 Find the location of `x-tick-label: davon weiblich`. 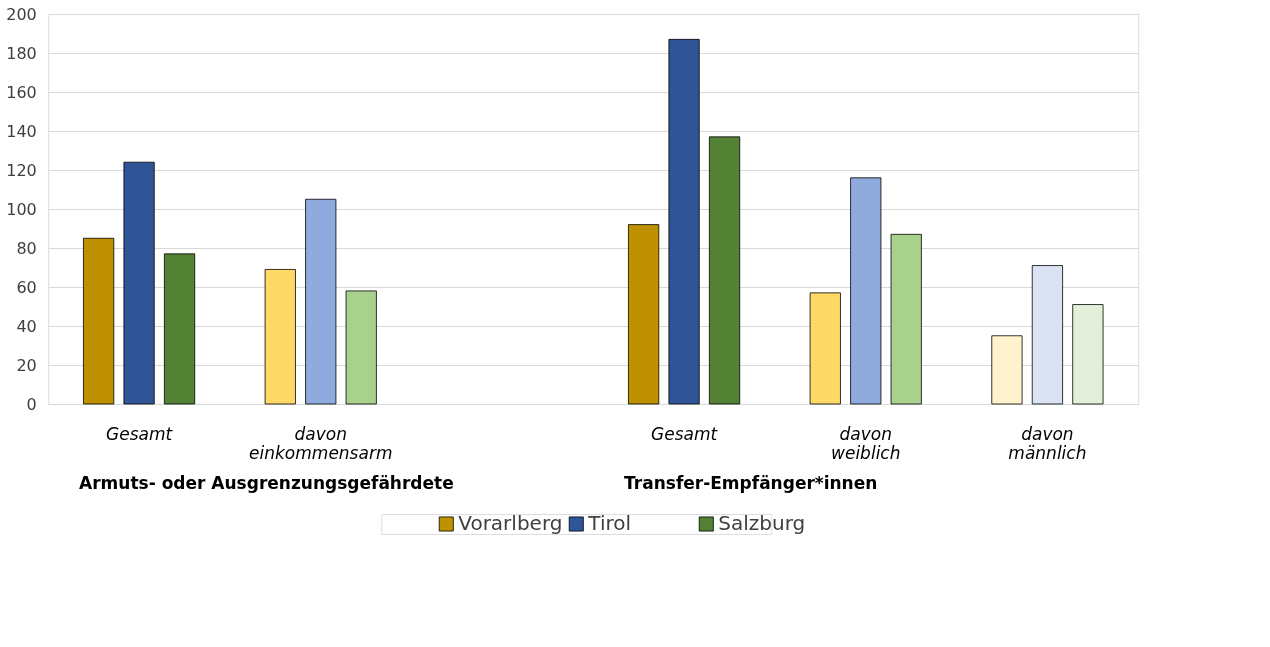

x-tick-label: davon weiblich is located at coordinates (866, 443).